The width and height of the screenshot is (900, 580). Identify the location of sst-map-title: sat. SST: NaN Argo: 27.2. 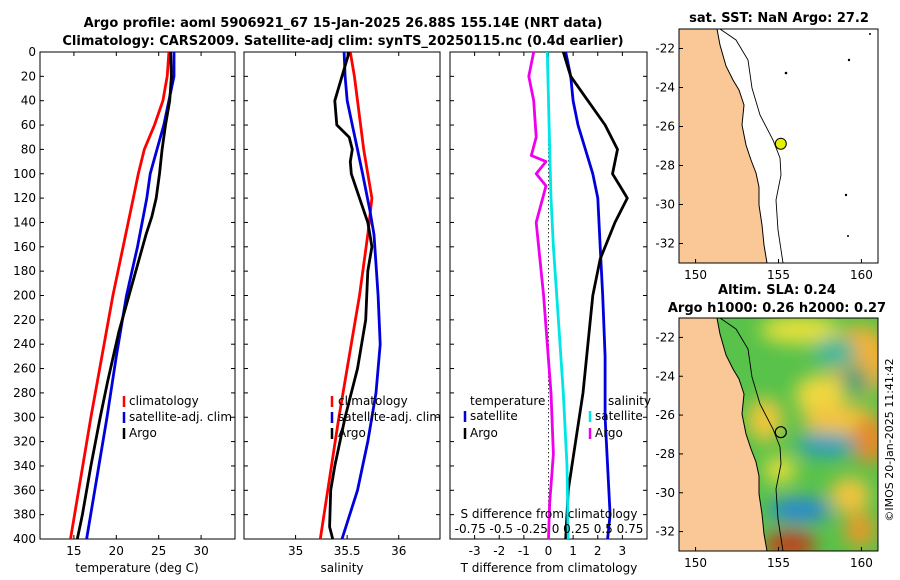
(779, 18).